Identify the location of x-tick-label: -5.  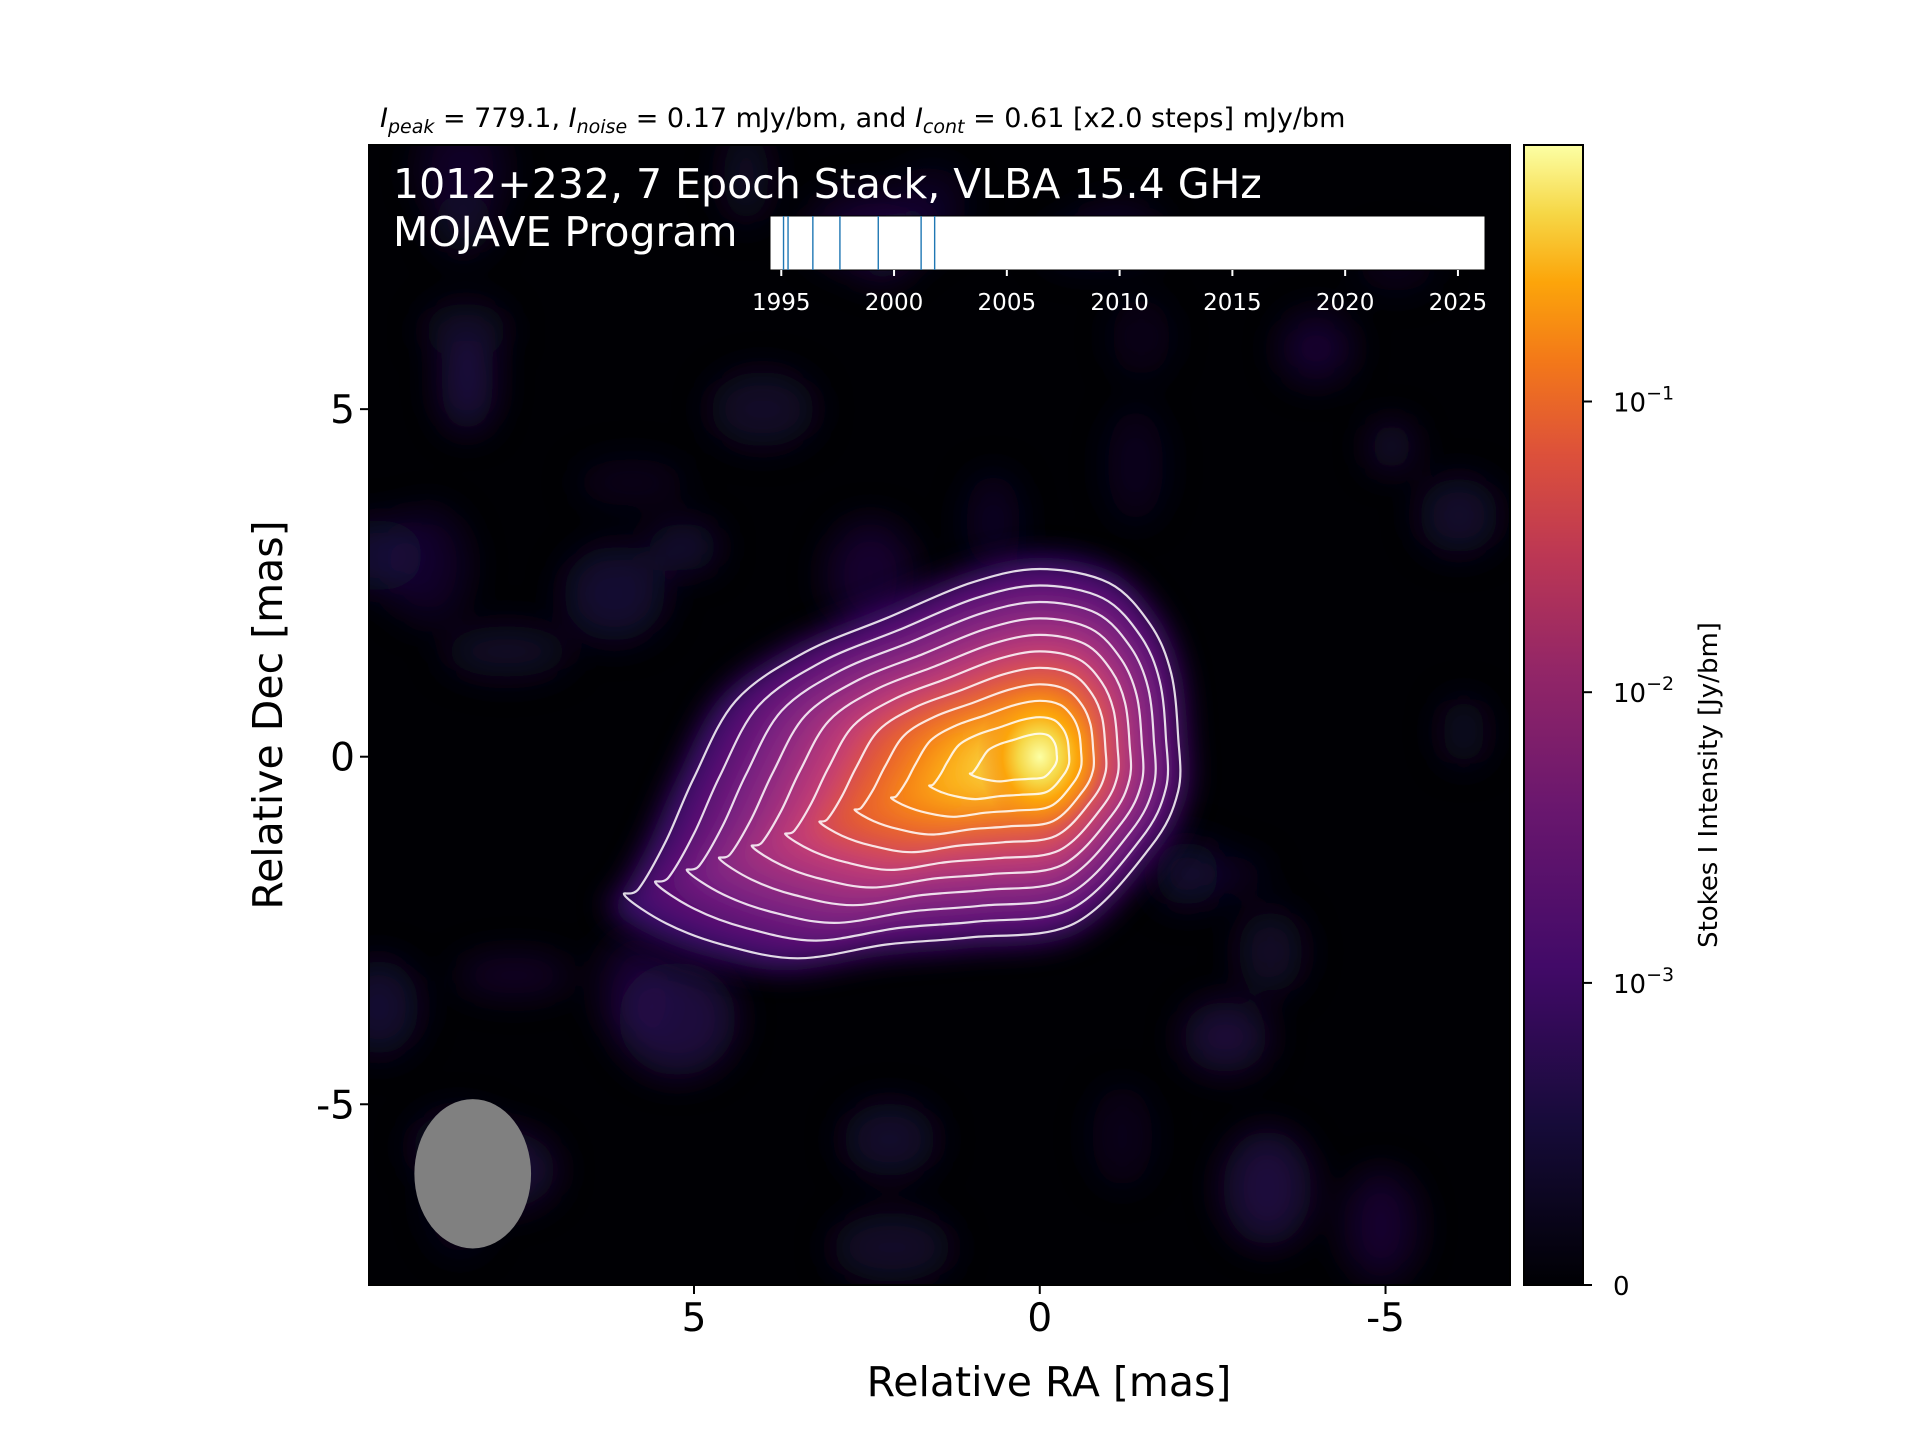
(1385, 1318).